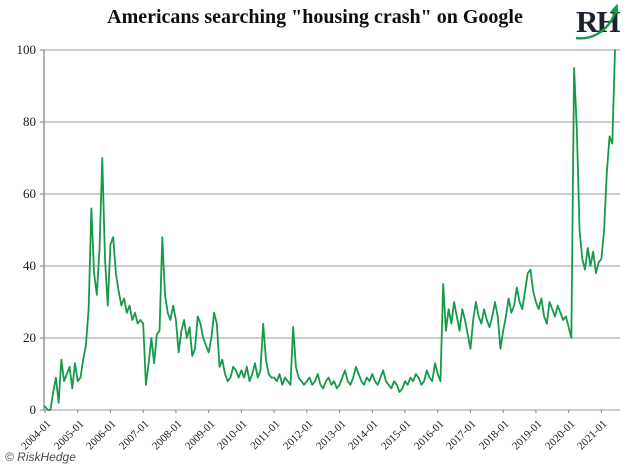 Image resolution: width=630 pixels, height=471 pixels. I want to click on y-axis-label: 60, so click(29, 193).